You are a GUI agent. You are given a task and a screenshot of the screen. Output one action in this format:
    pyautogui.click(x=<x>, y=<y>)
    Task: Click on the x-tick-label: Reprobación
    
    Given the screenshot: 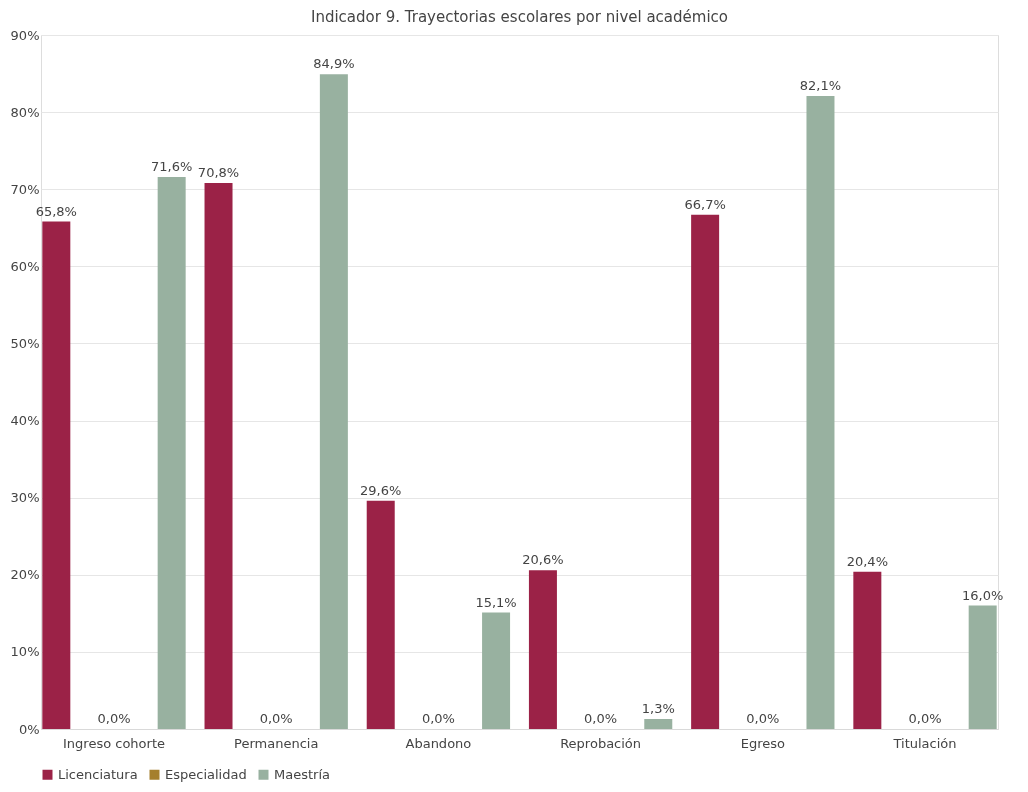 What is the action you would take?
    pyautogui.click(x=601, y=743)
    